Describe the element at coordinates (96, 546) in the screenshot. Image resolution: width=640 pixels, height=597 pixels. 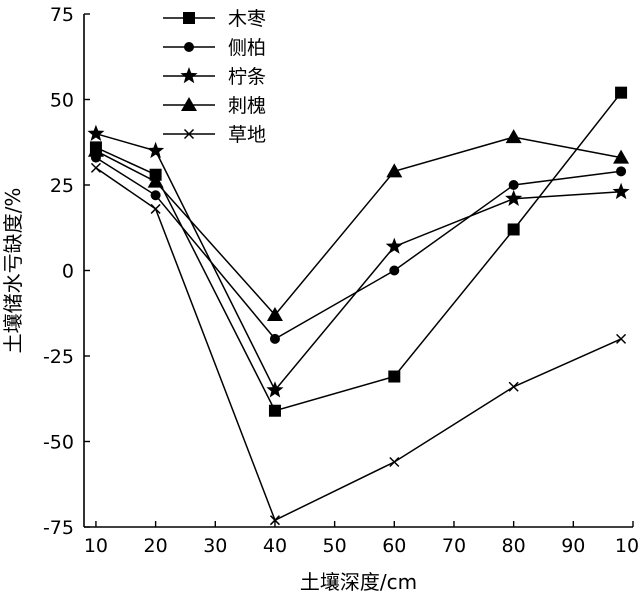
I see `x-tick-label: 10` at that location.